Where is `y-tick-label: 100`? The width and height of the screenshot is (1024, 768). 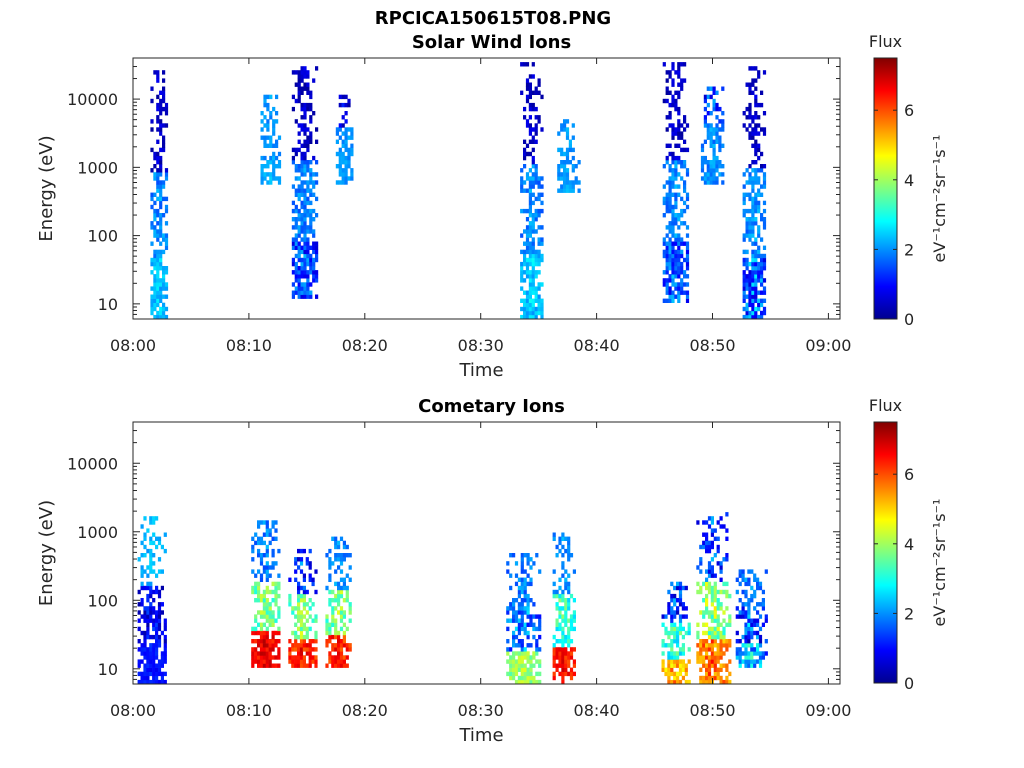
y-tick-label: 100 is located at coordinates (102, 600).